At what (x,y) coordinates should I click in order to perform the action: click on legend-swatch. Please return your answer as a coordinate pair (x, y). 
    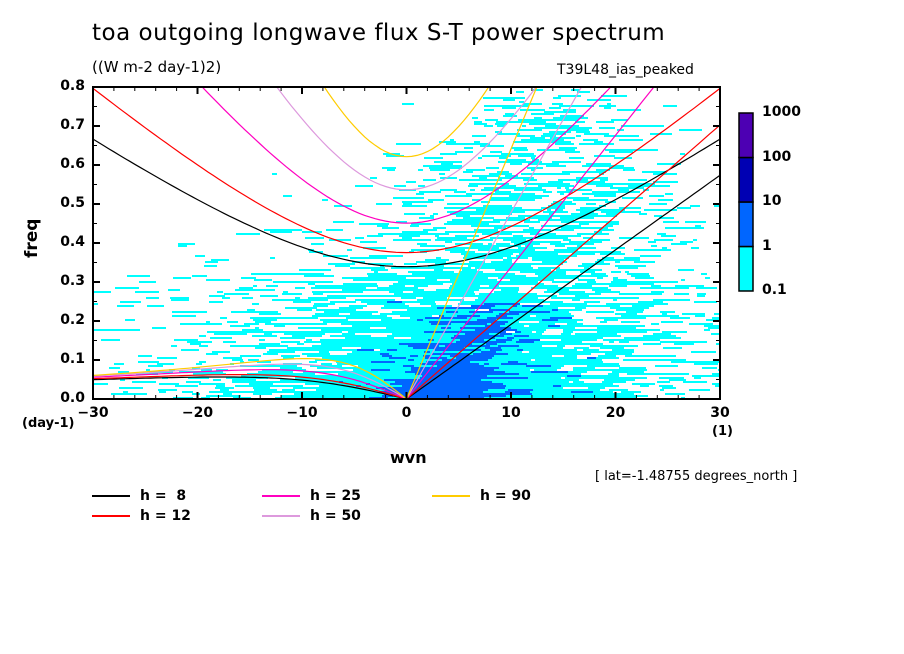
    Looking at the image, I should click on (451, 496).